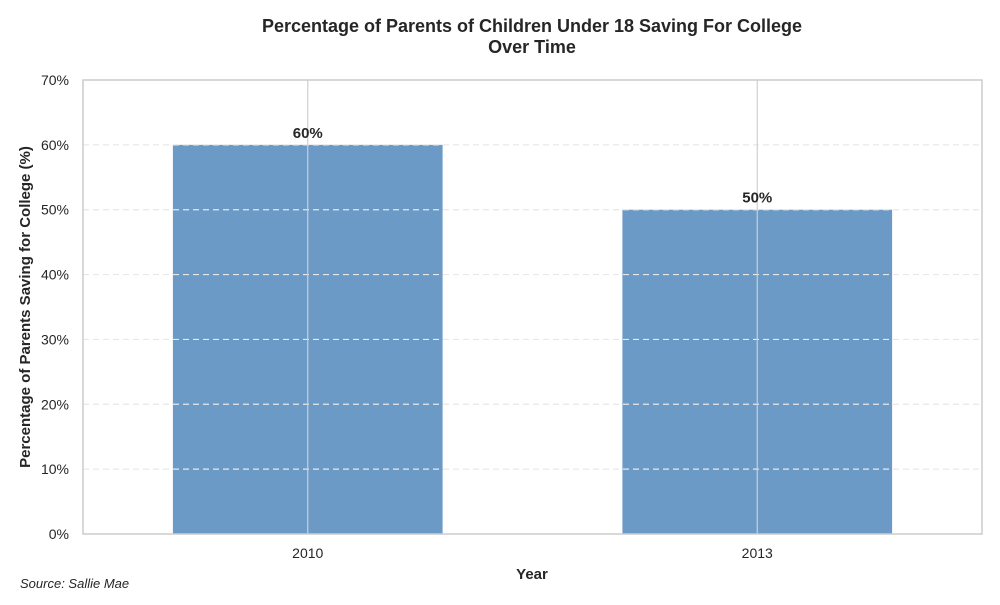 The width and height of the screenshot is (1000, 605). What do you see at coordinates (74, 583) in the screenshot?
I see `source-note: Source: Sallie Mae` at bounding box center [74, 583].